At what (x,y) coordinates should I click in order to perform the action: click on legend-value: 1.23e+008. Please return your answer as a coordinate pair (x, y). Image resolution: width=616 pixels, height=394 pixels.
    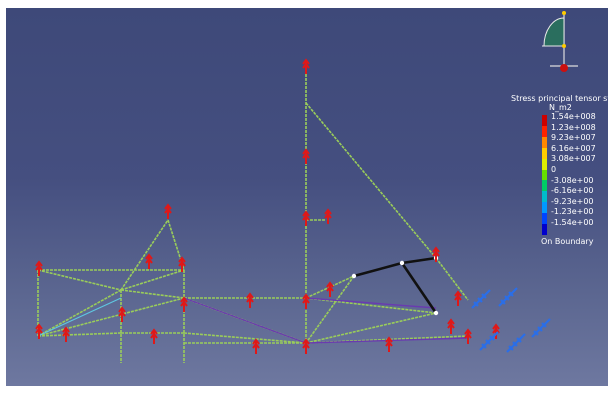
    Looking at the image, I should click on (573, 127).